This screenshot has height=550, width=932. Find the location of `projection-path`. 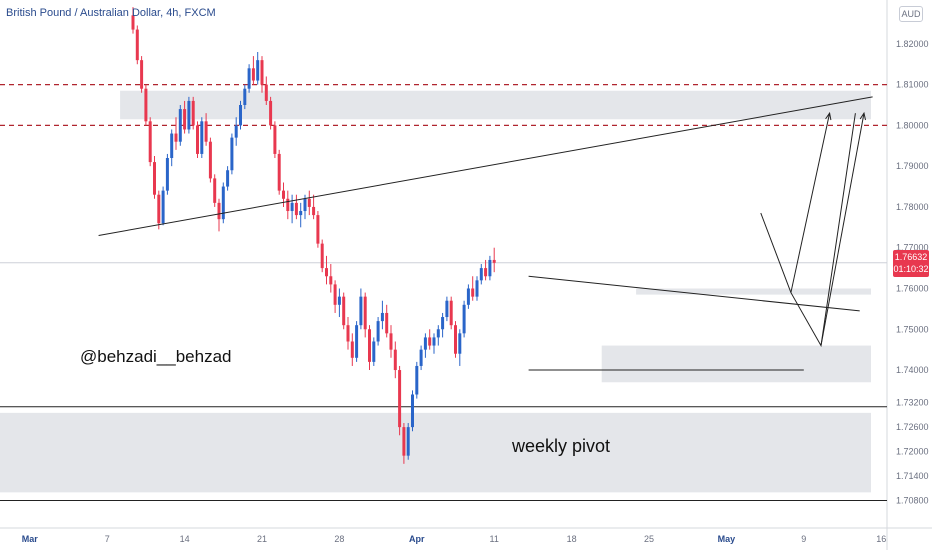

projection-path is located at coordinates (808, 230).